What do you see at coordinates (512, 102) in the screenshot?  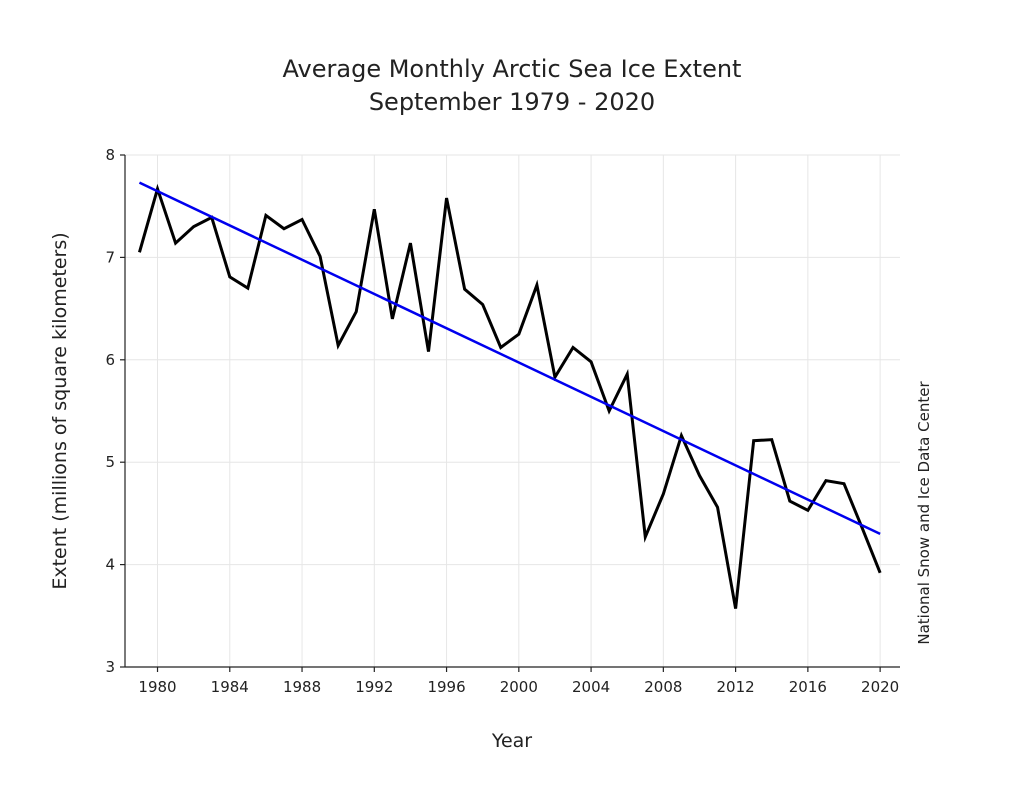 I see `chart-subtitle: September 1979 - 2020` at bounding box center [512, 102].